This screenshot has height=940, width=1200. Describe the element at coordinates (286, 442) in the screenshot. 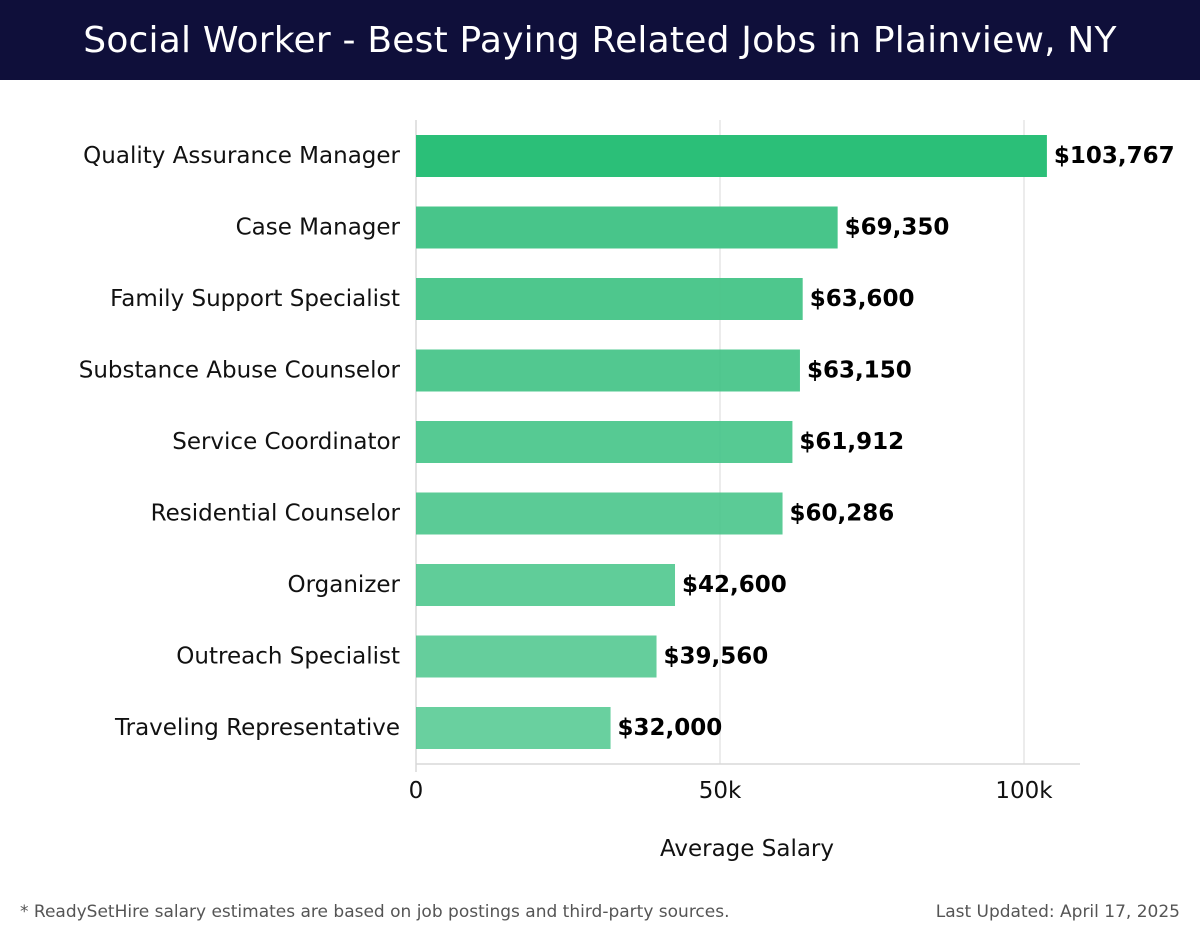

I see `category-label: Service Coordinator` at that location.